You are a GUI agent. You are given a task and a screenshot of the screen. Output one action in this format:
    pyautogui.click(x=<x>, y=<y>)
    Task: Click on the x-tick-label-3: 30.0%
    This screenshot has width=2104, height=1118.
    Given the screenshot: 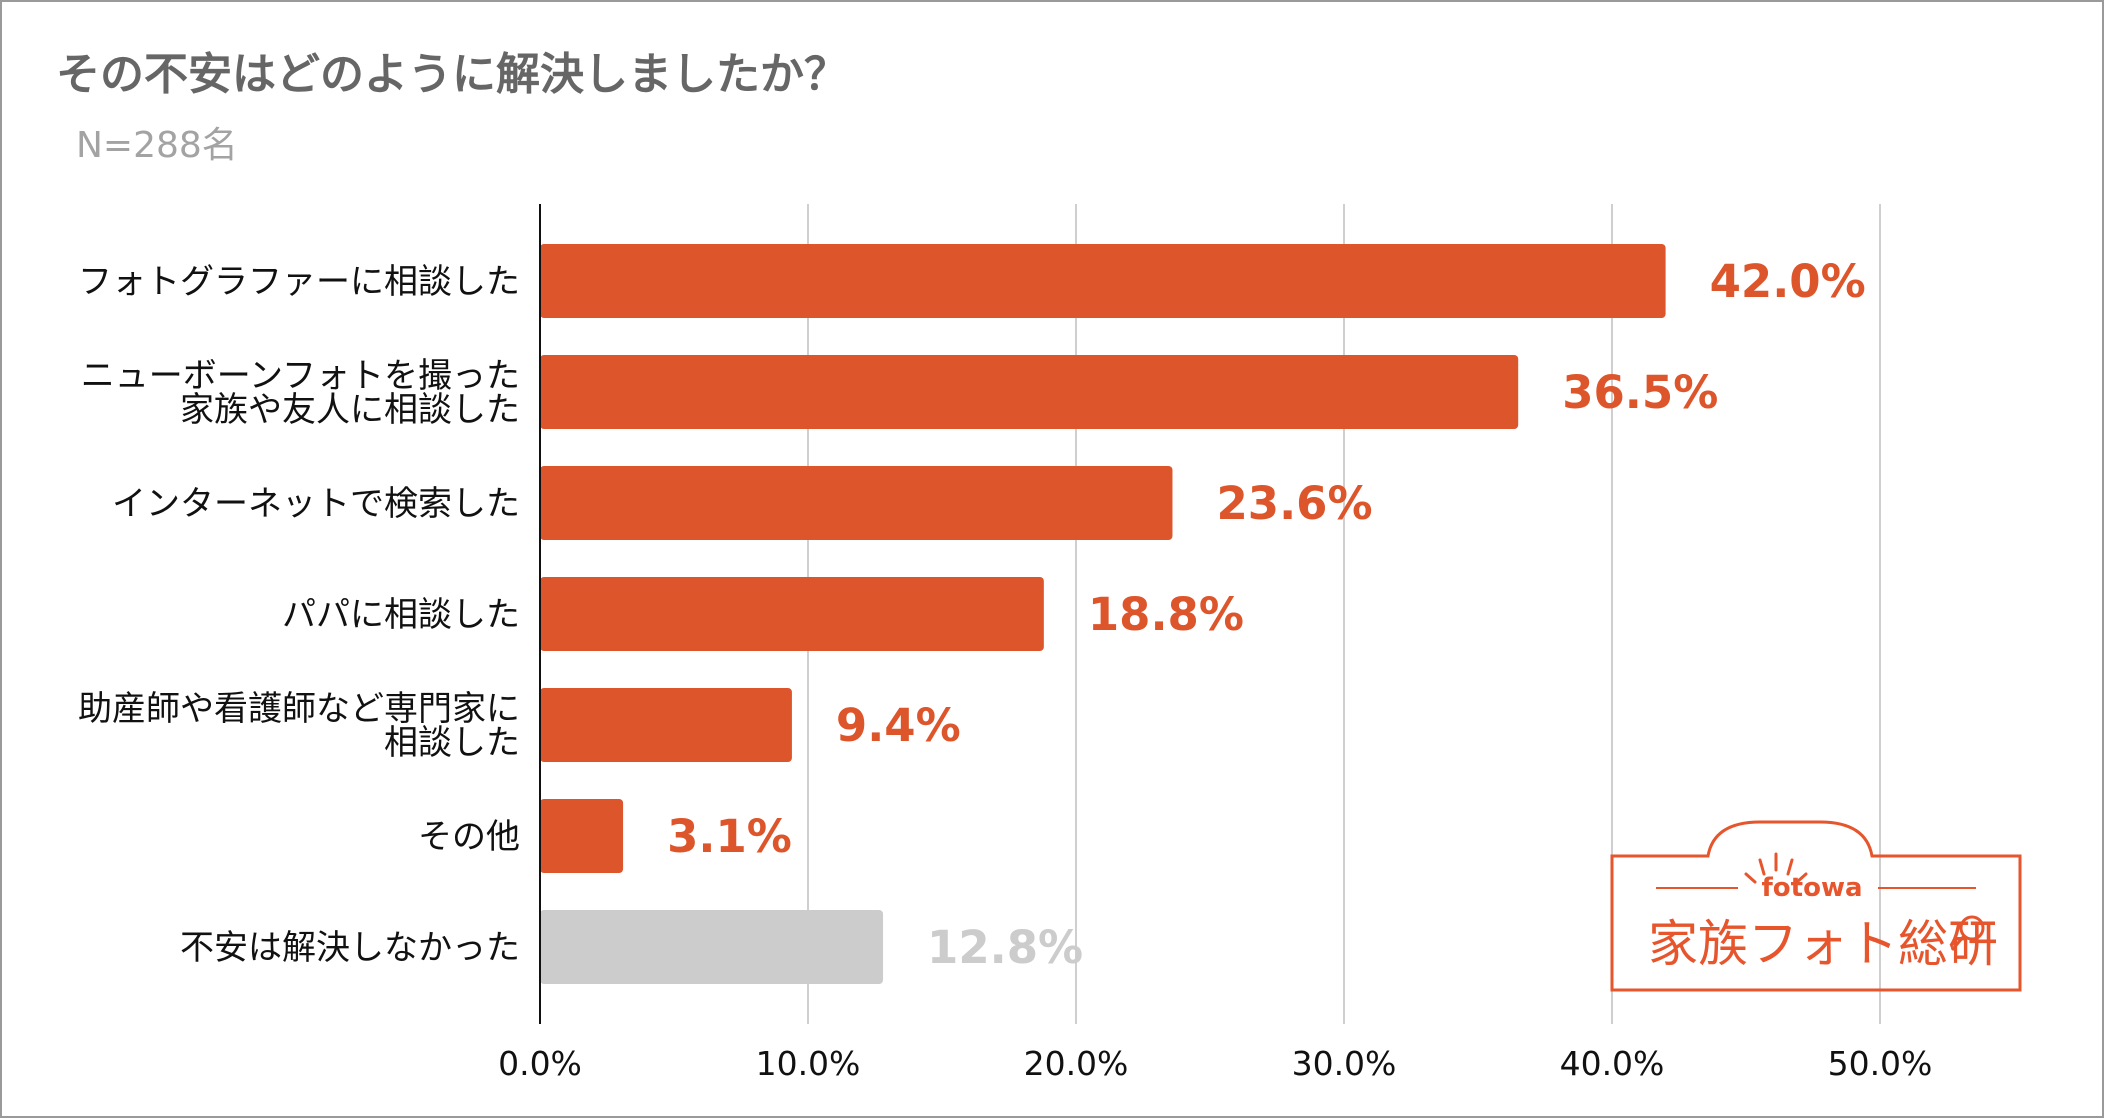 What is the action you would take?
    pyautogui.click(x=1344, y=1063)
    